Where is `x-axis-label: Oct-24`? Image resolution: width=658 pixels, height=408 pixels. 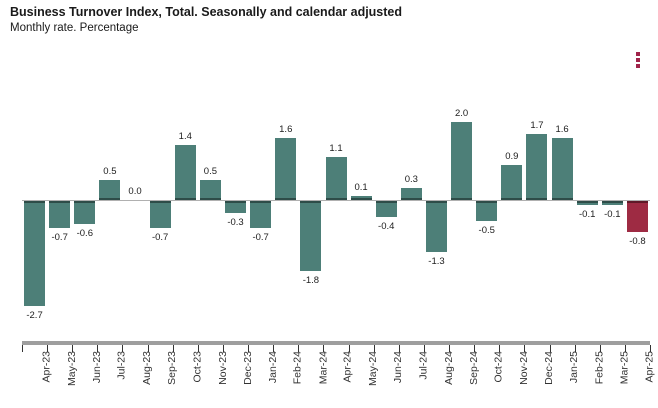 x-axis-label: Oct-24 is located at coordinates (498, 367).